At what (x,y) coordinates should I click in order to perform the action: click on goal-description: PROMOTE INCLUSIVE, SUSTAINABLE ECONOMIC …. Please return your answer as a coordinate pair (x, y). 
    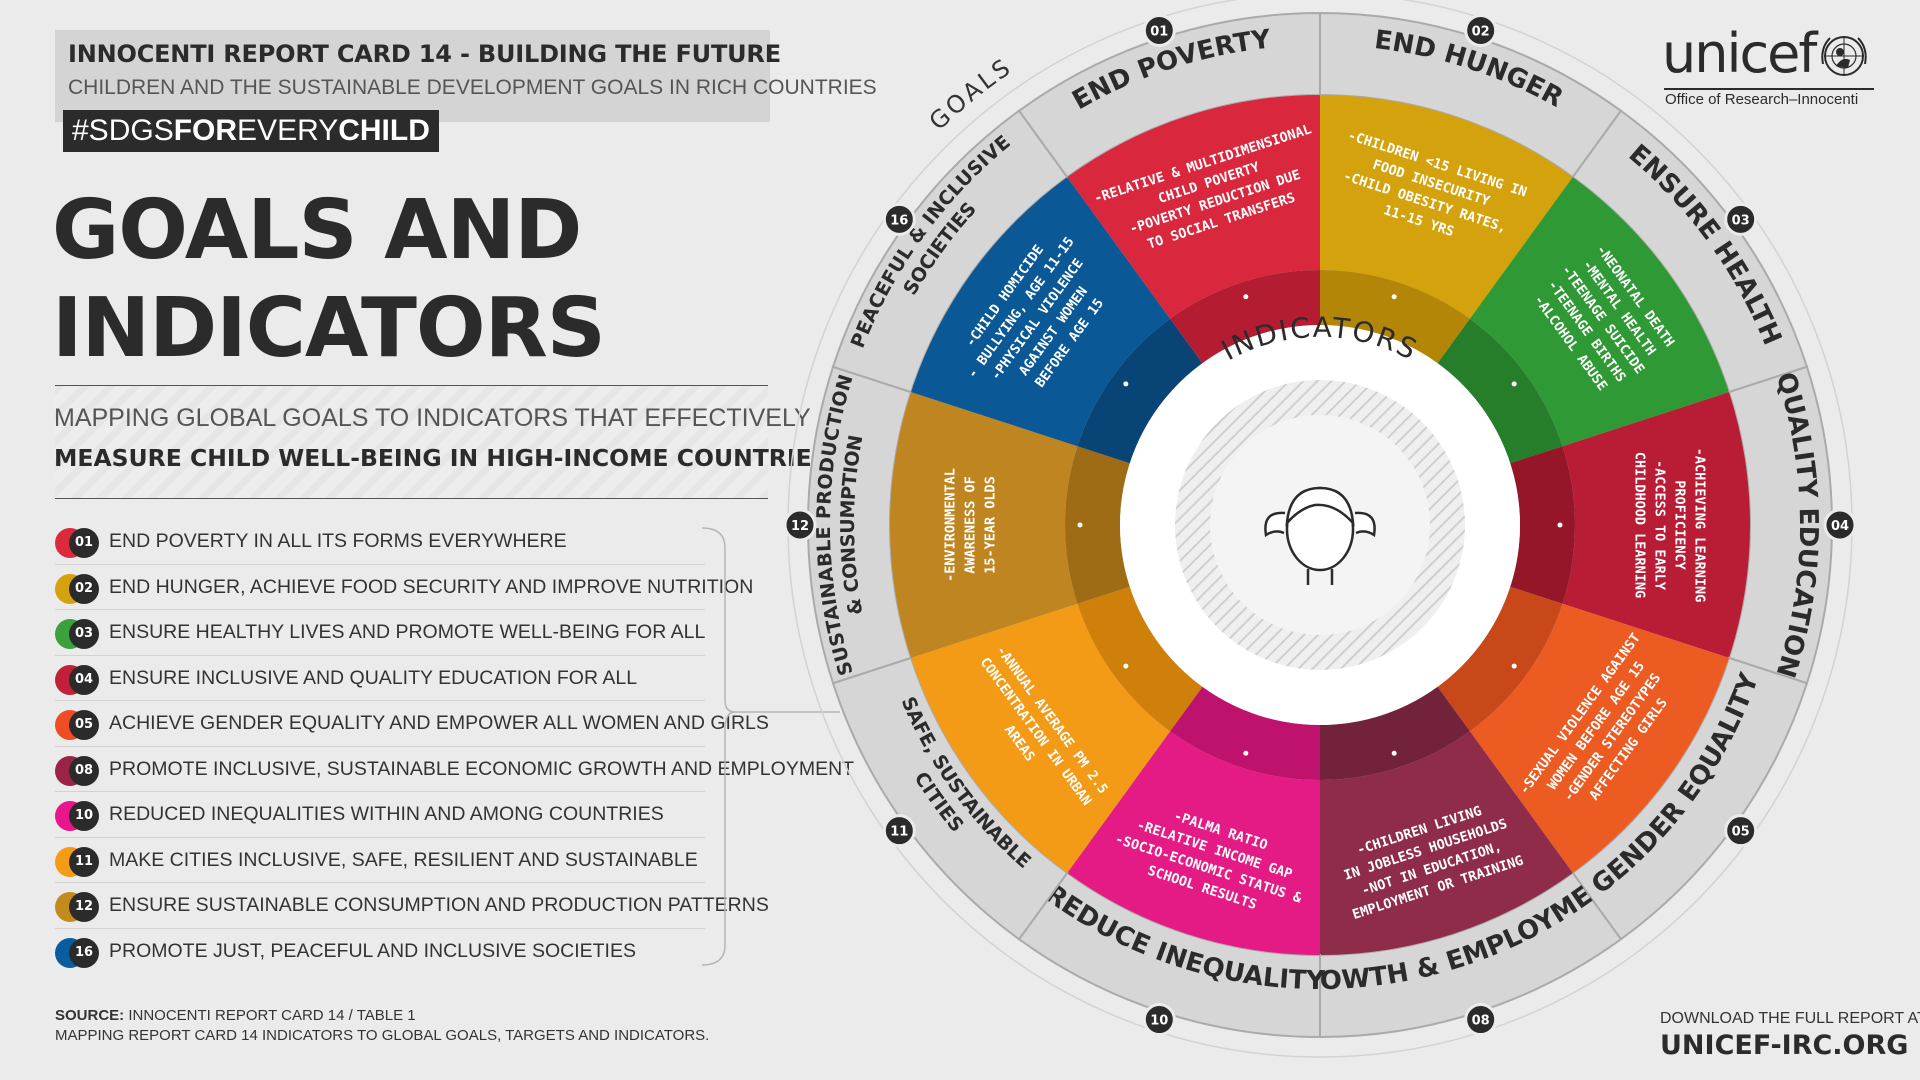
    Looking at the image, I should click on (482, 768).